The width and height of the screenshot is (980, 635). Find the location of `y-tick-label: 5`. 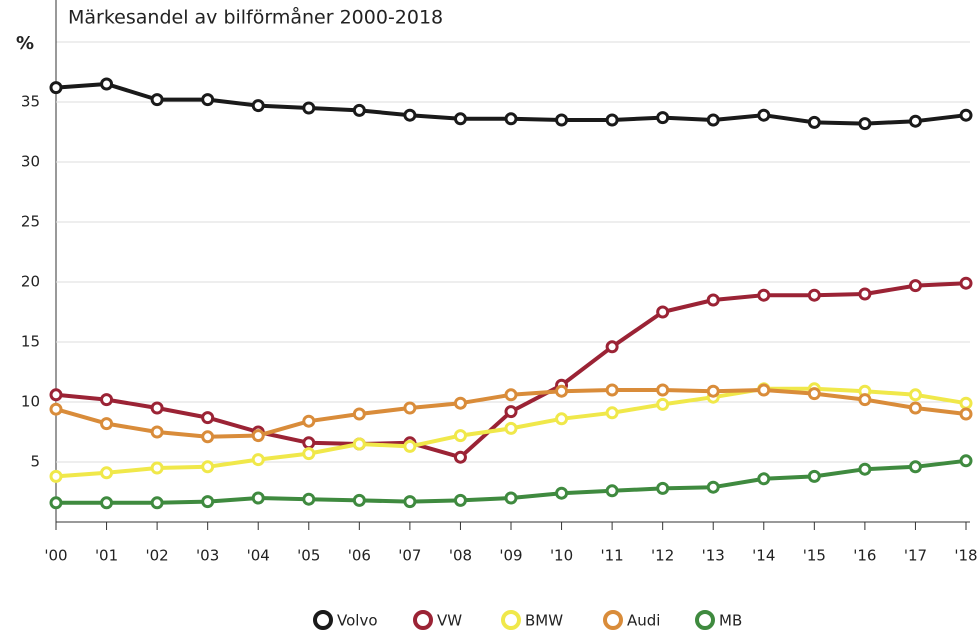

y-tick-label: 5 is located at coordinates (35, 462).